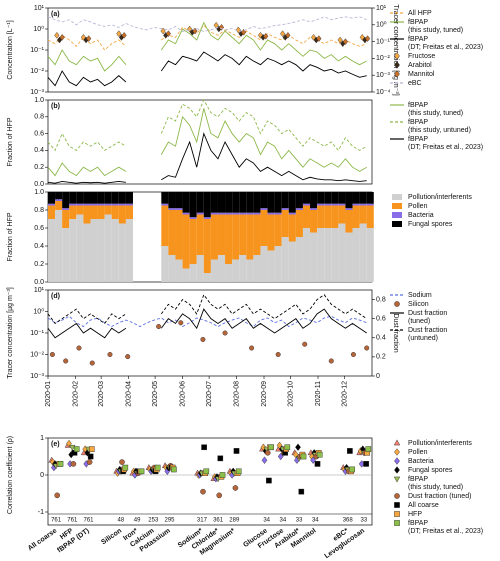 This screenshot has height=561, width=500. Describe the element at coordinates (383, 92) in the screenshot. I see `y2-tick-label: 10⁻⁴` at that location.